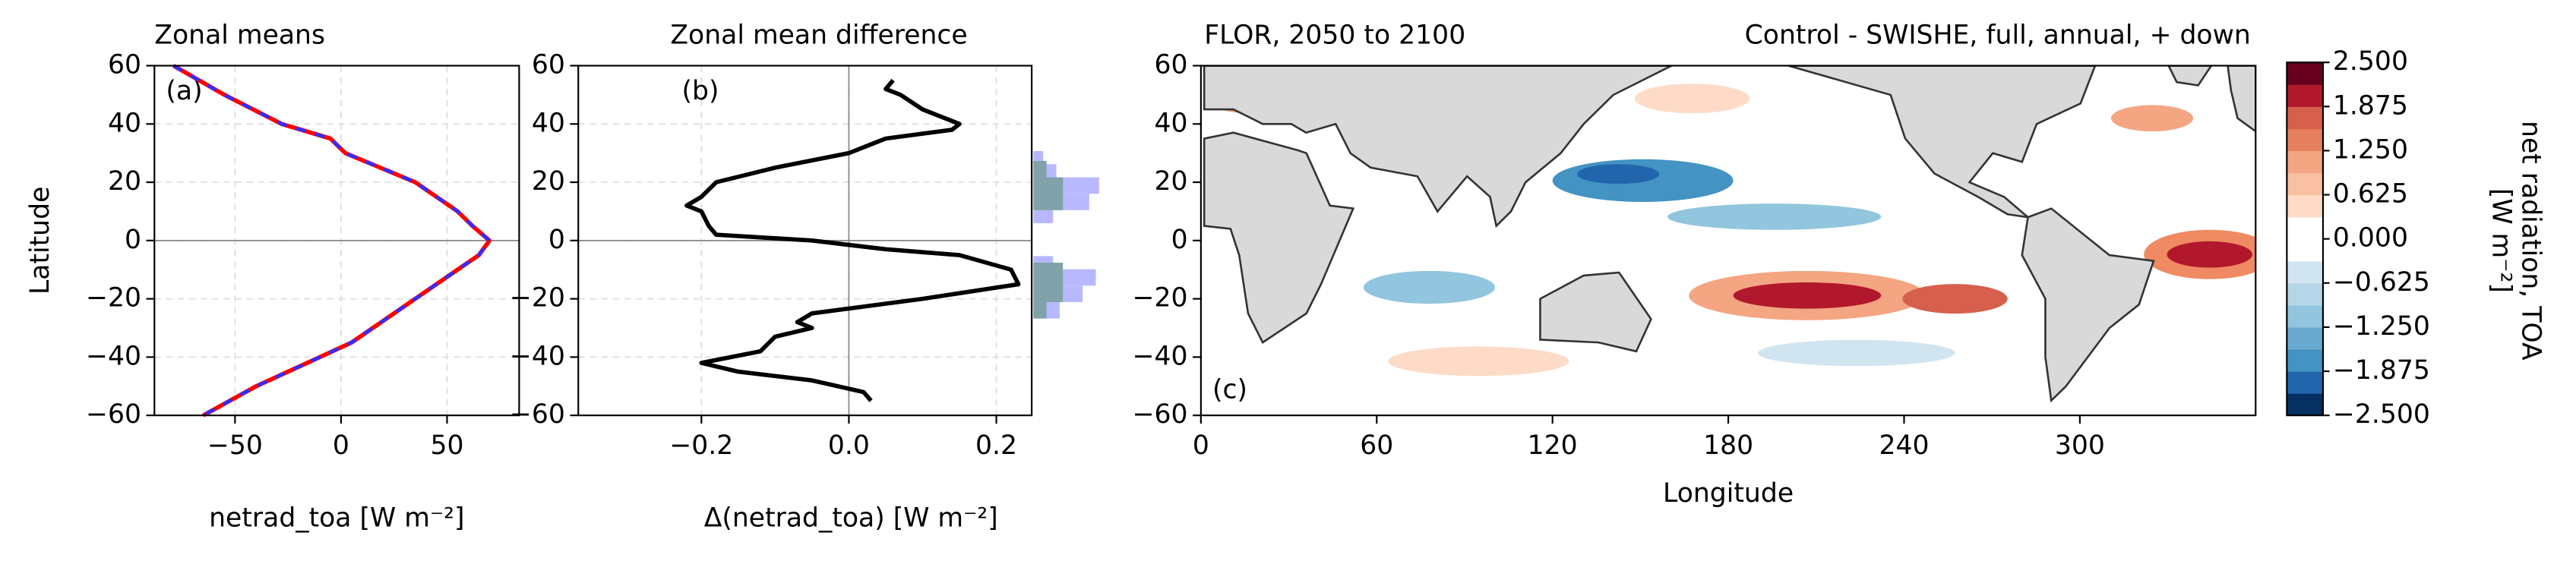 This screenshot has height=561, width=2576. Describe the element at coordinates (235, 445) in the screenshot. I see `x-tick-label: −50` at that location.